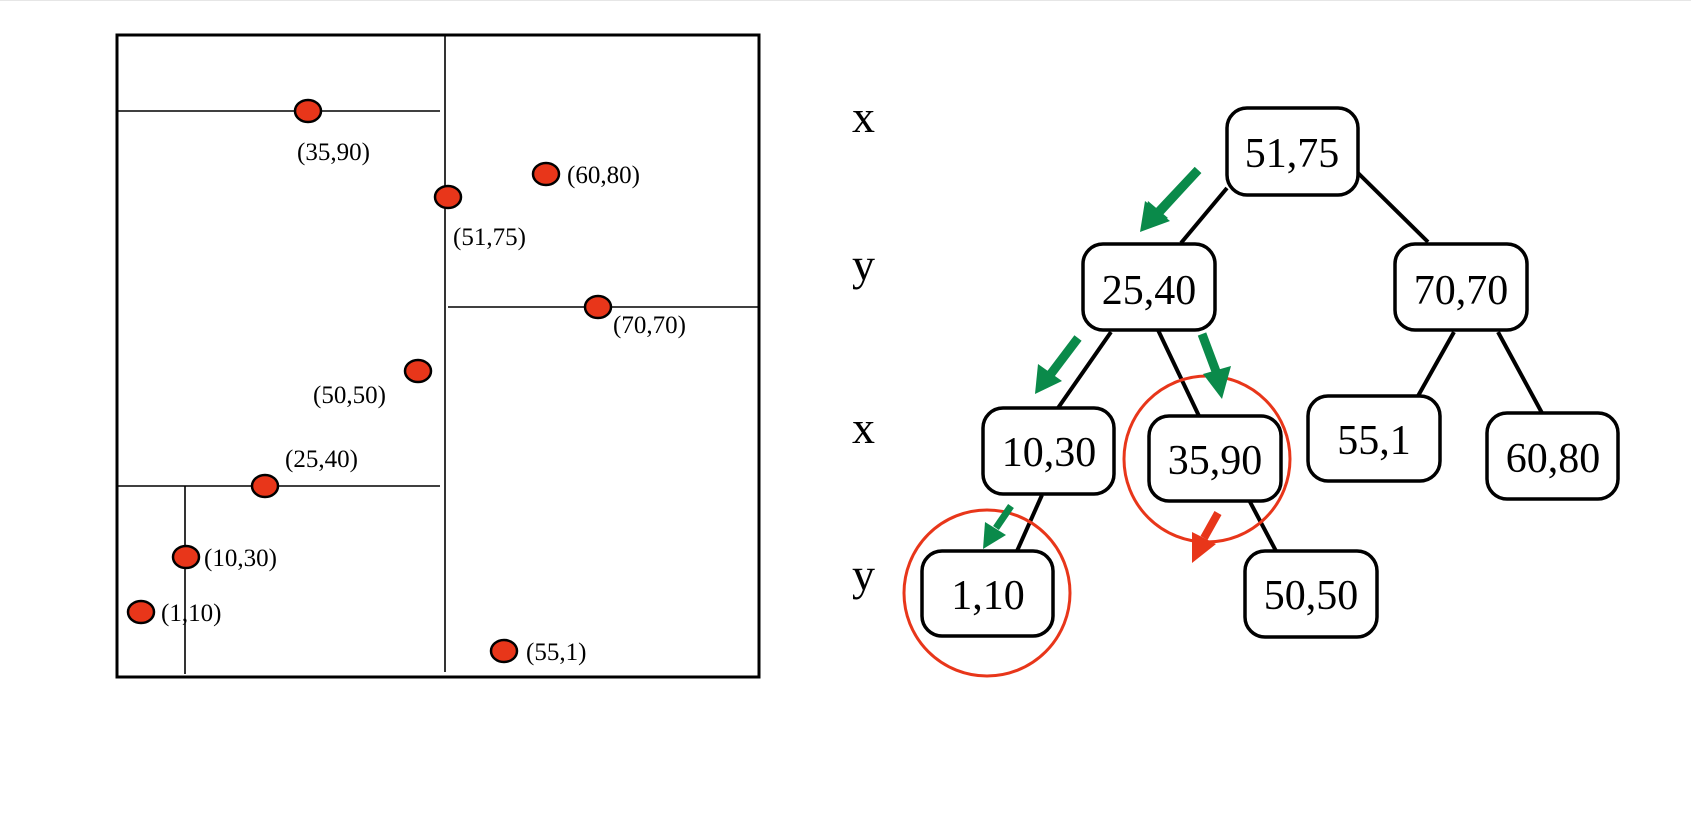  What do you see at coordinates (1553, 459) in the screenshot?
I see `node-label: 60,80` at bounding box center [1553, 459].